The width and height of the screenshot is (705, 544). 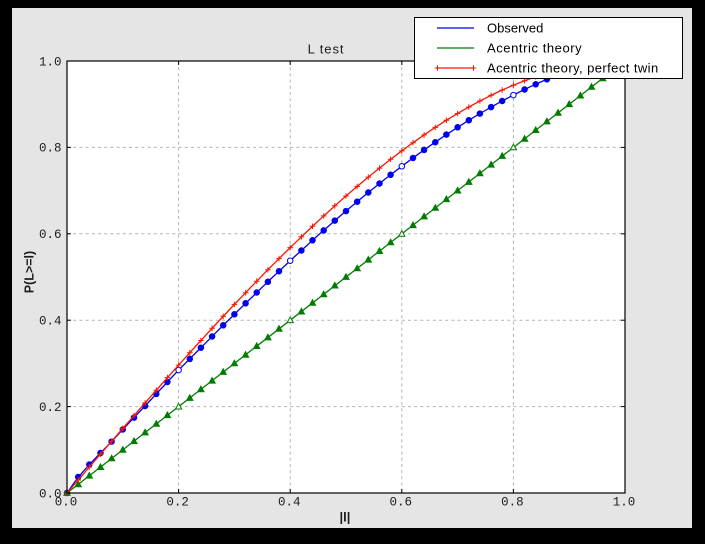 I want to click on svg-text: Acentric theory, so click(x=534, y=48).